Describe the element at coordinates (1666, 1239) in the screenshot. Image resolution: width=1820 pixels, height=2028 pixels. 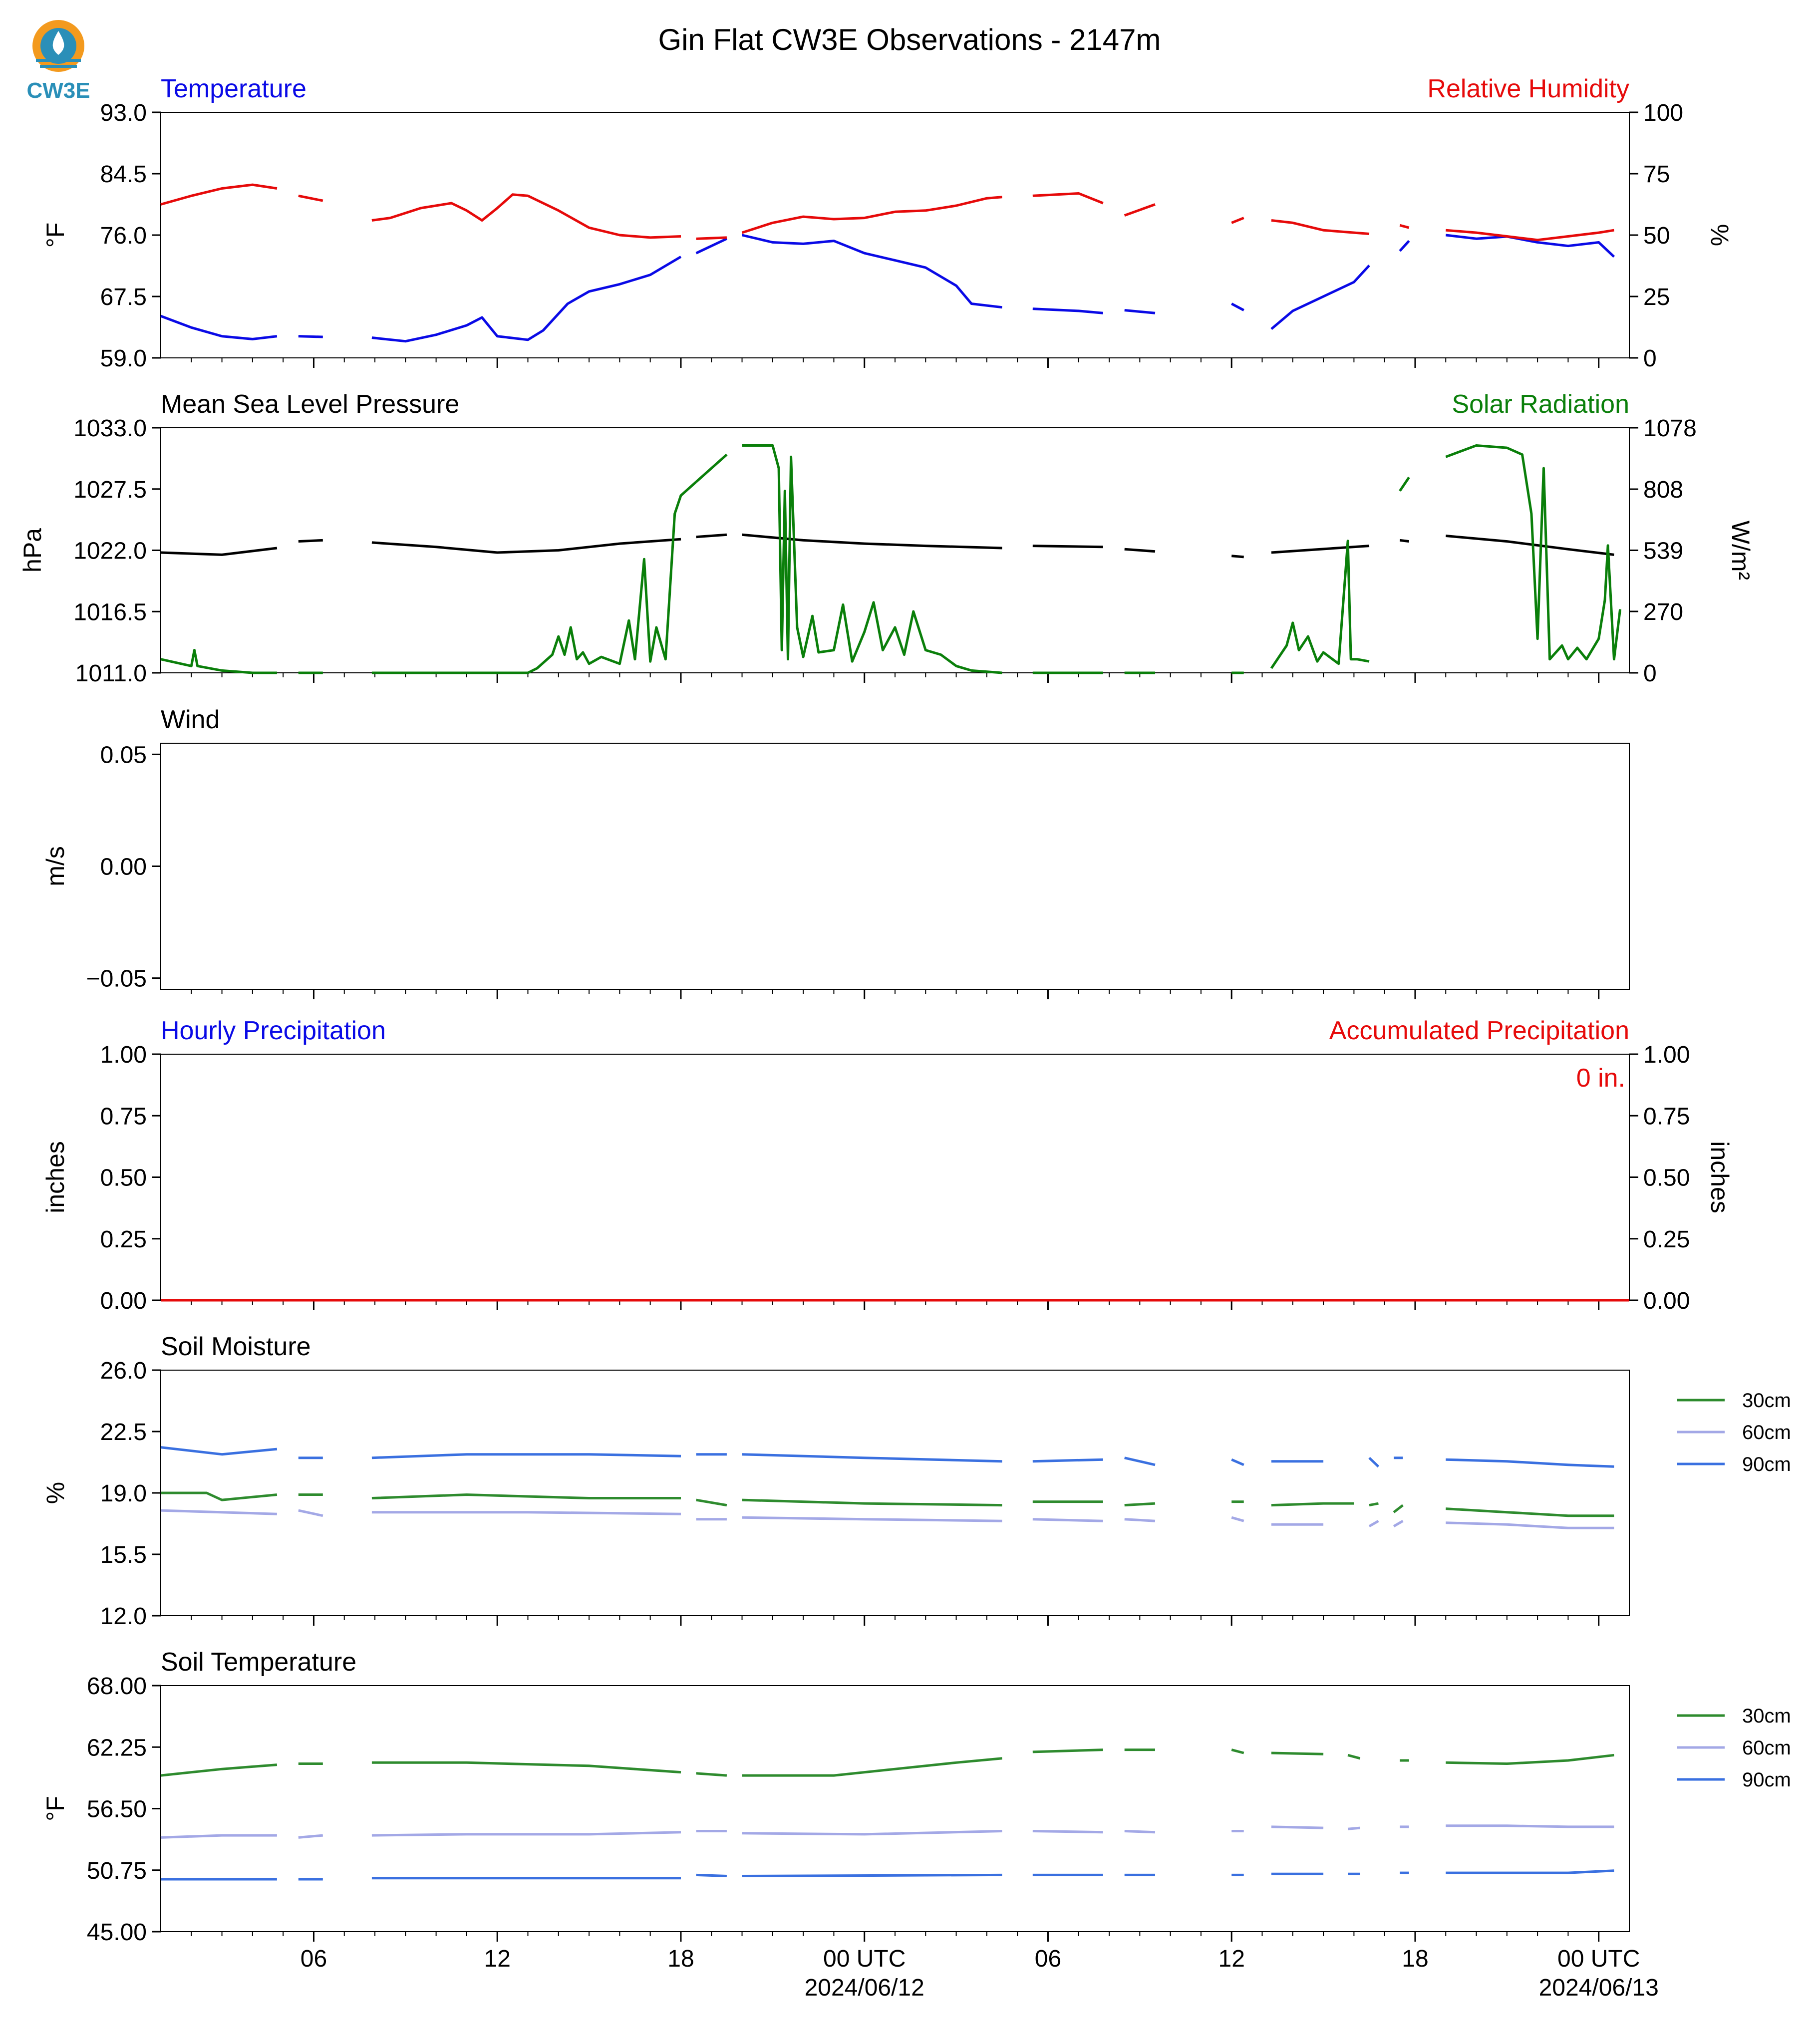
I see `y-right-tick-label: 0.25` at that location.